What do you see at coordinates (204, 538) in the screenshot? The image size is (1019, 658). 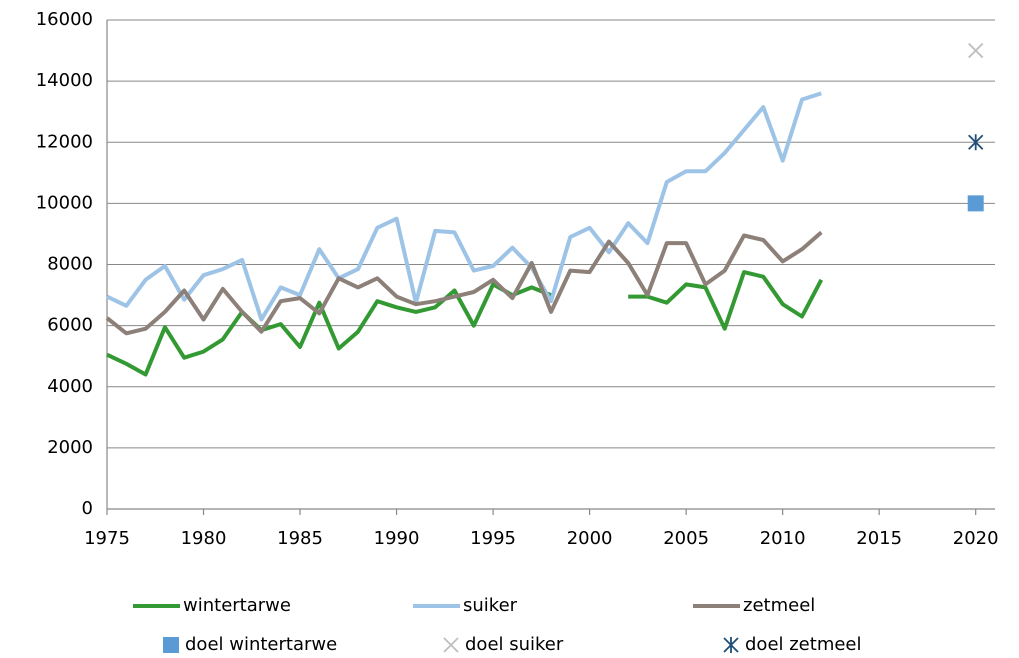 I see `x-tick-label: 1980` at bounding box center [204, 538].